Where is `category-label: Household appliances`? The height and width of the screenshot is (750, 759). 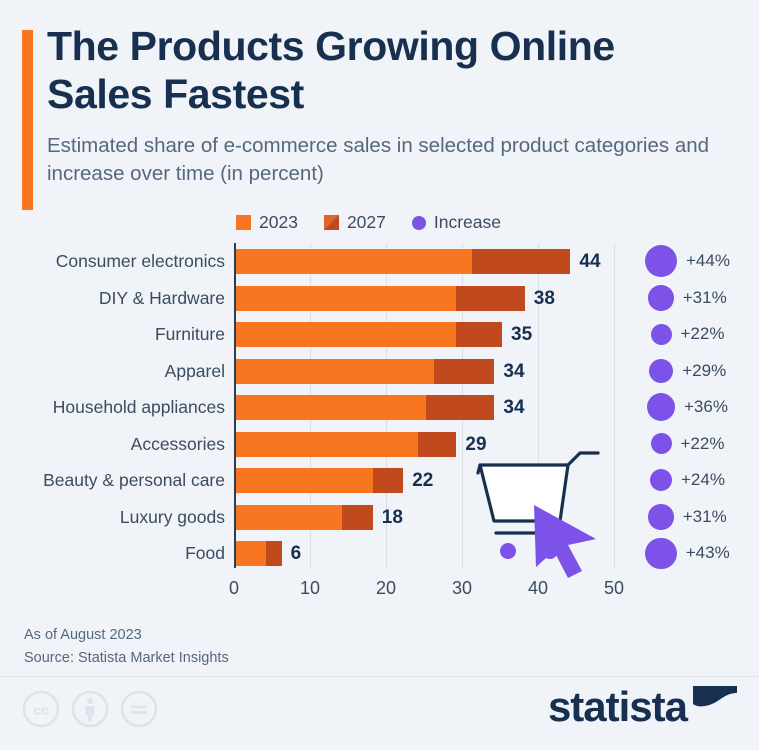
category-label: Household appliances is located at coordinates (138, 407).